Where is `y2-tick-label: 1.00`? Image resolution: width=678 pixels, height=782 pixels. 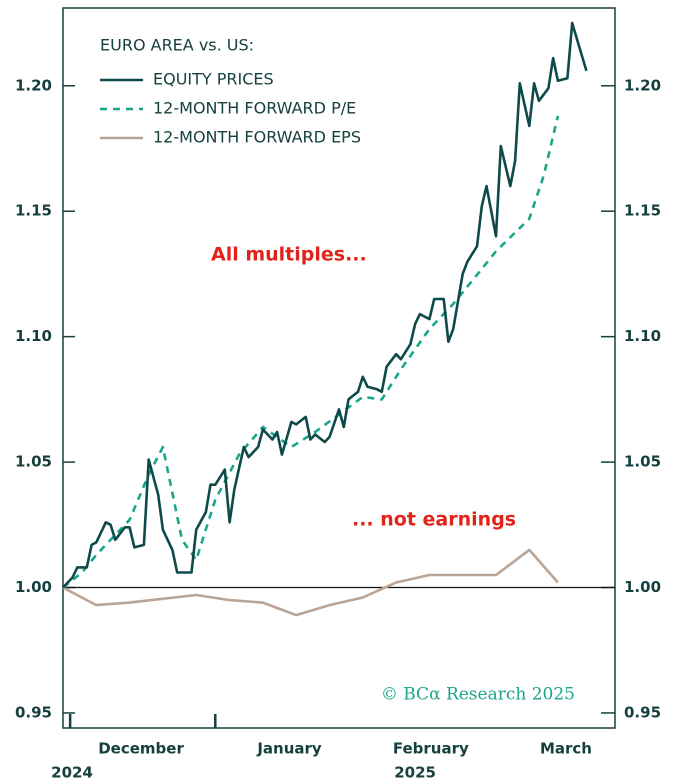 y2-tick-label: 1.00 is located at coordinates (642, 587).